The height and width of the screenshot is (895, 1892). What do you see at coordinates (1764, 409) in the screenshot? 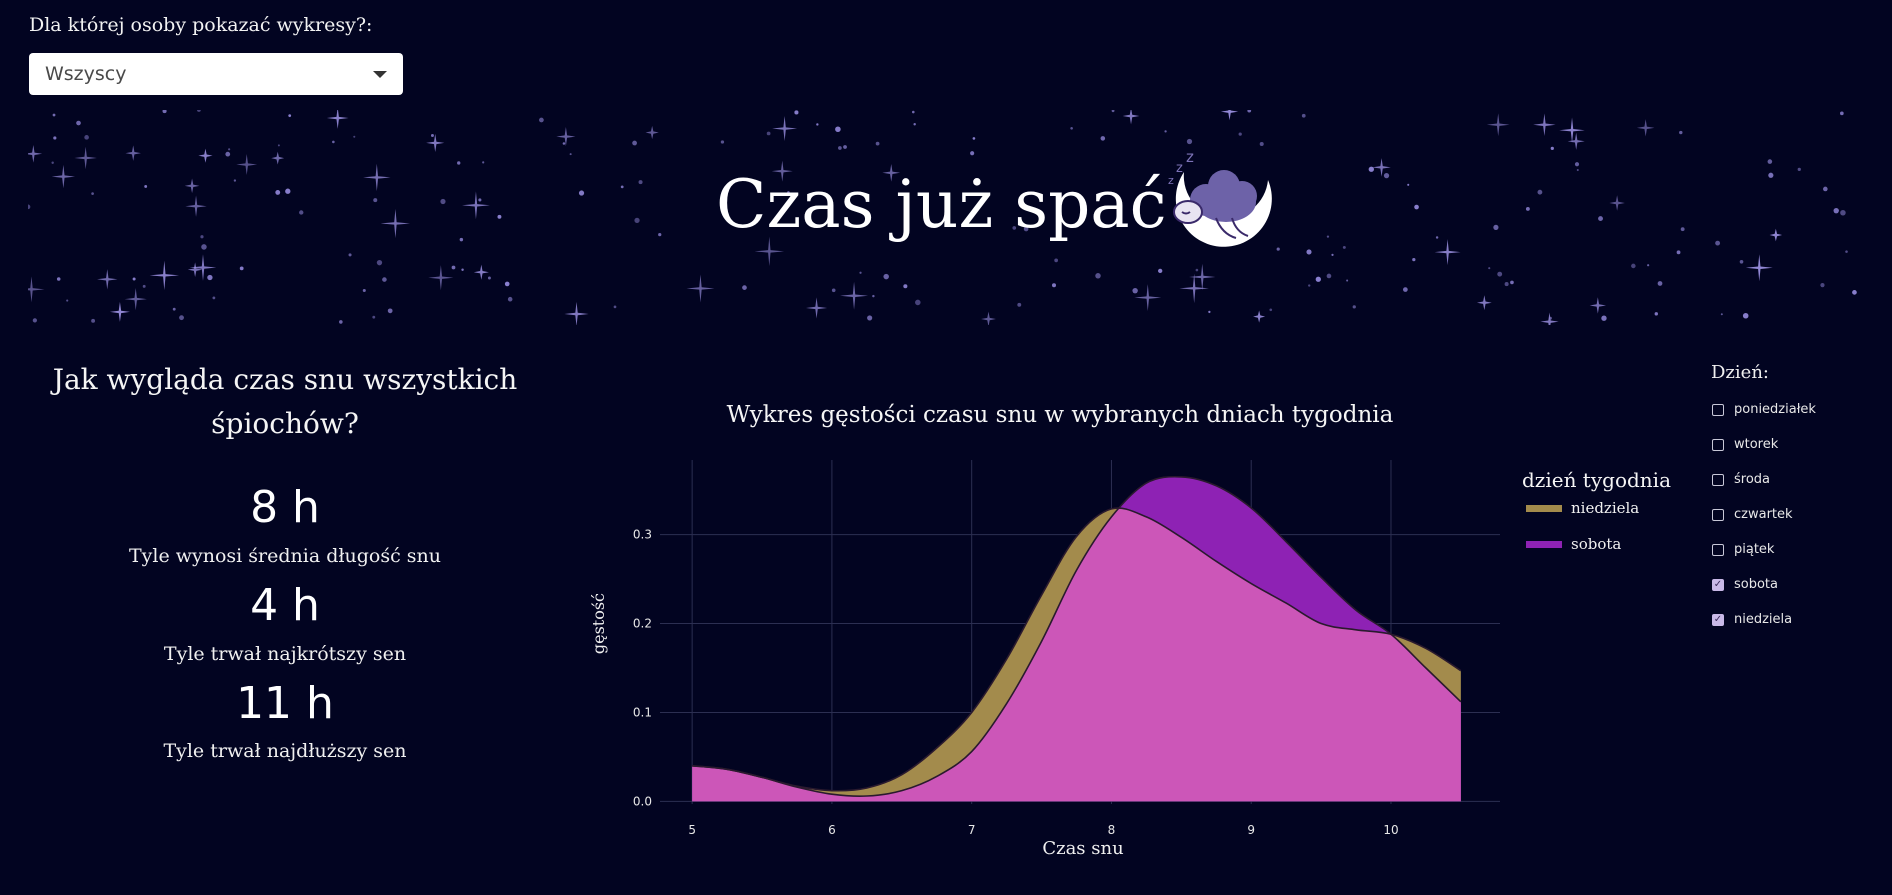
I see `day-checkbox-poniedziałek: poniedziałek` at bounding box center [1764, 409].